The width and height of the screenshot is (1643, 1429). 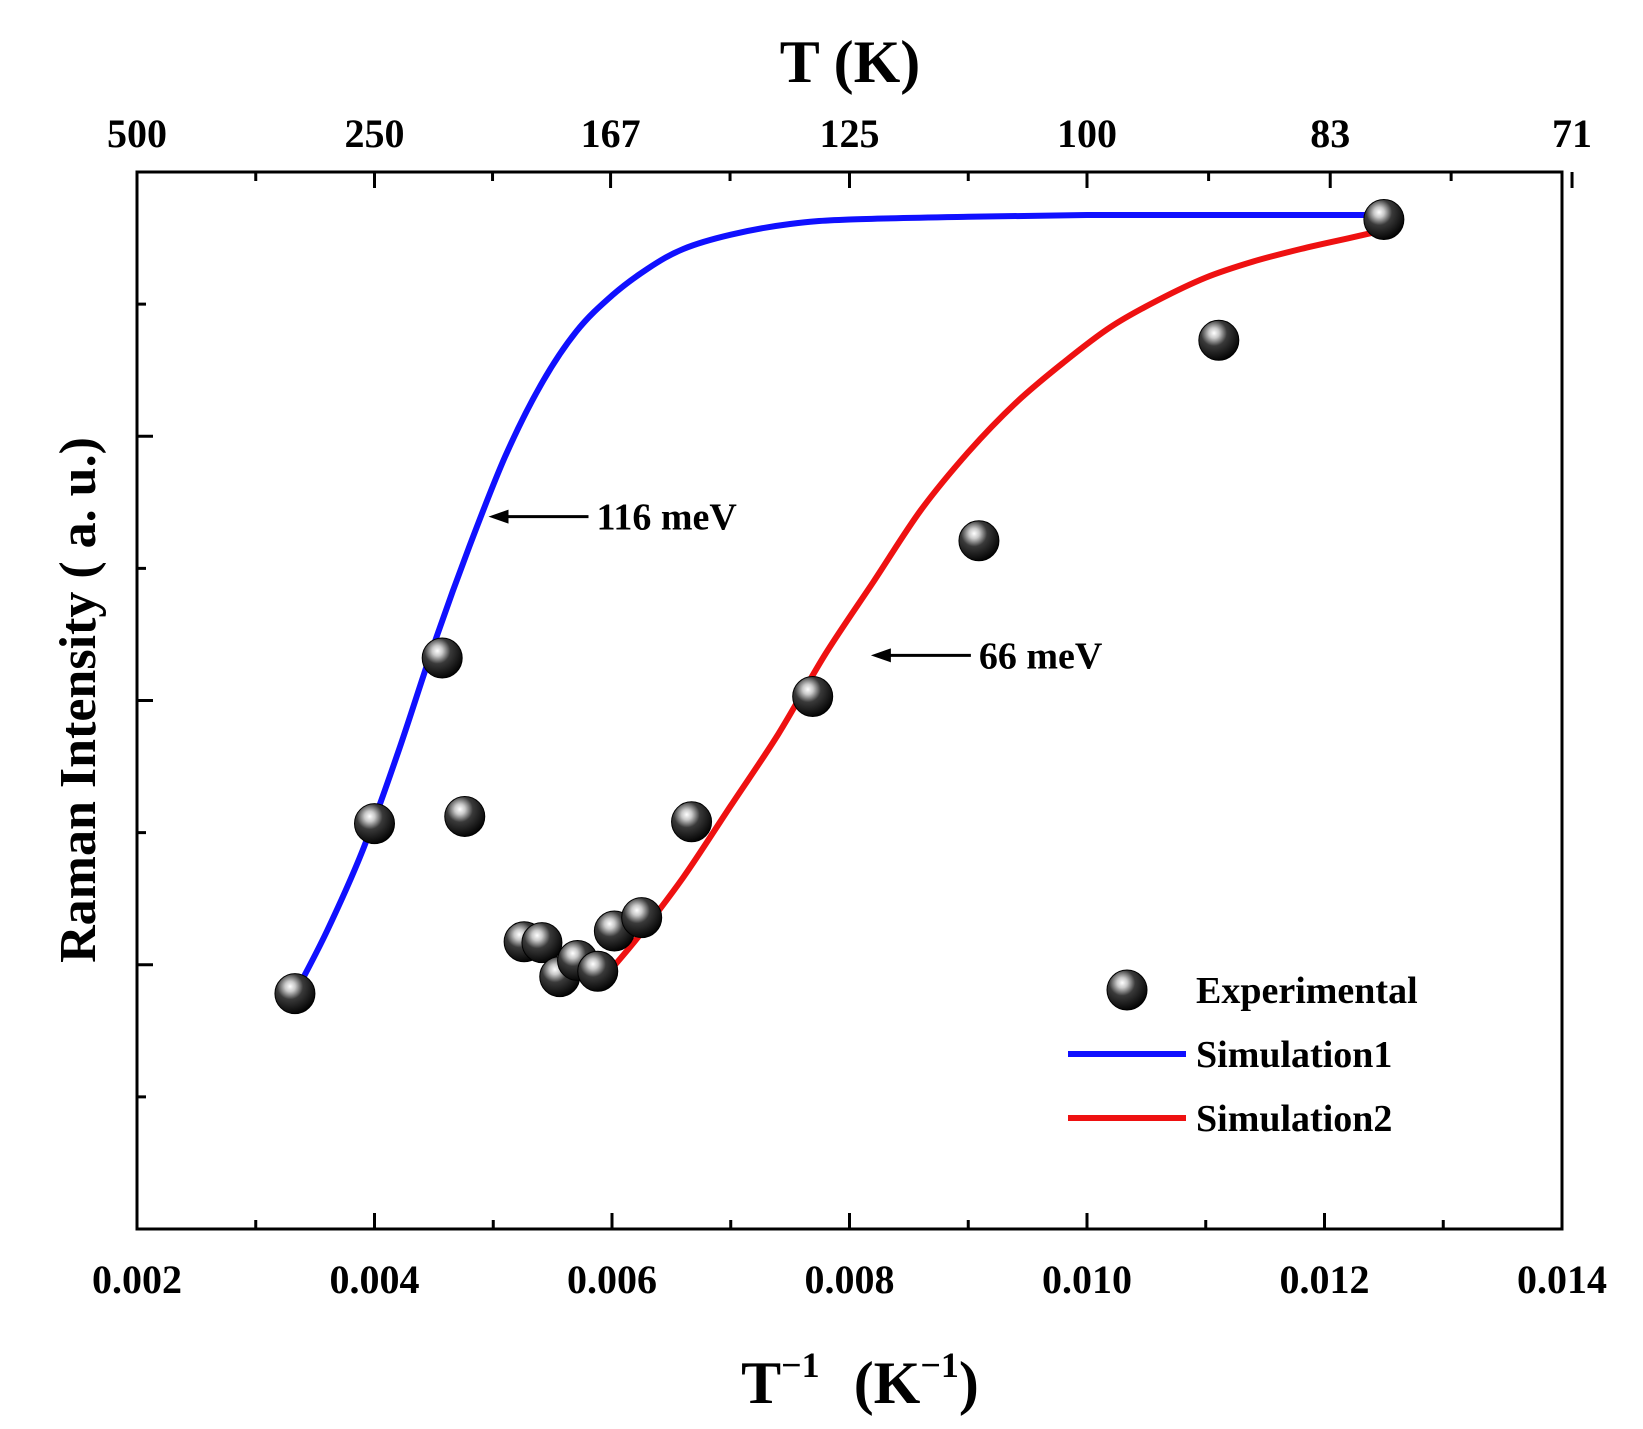 I want to click on top-tick-label: 125, so click(x=850, y=133).